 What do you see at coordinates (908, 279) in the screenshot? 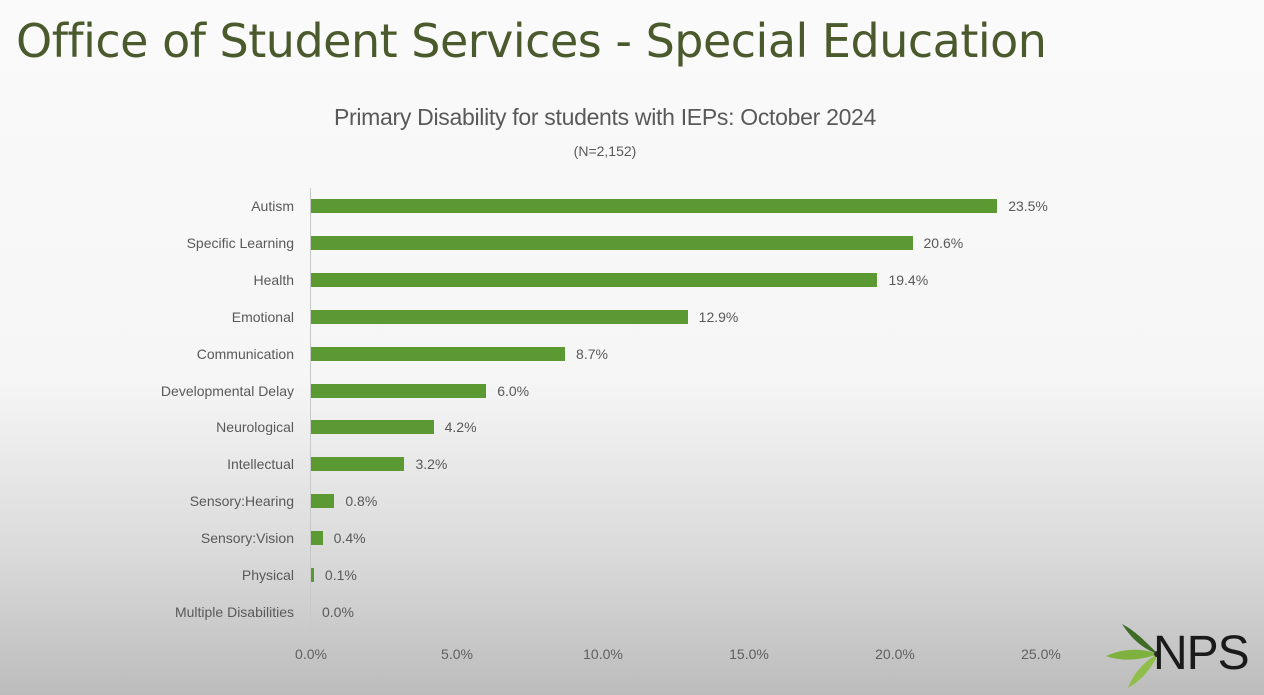
I see `value-label: 19.4%` at bounding box center [908, 279].